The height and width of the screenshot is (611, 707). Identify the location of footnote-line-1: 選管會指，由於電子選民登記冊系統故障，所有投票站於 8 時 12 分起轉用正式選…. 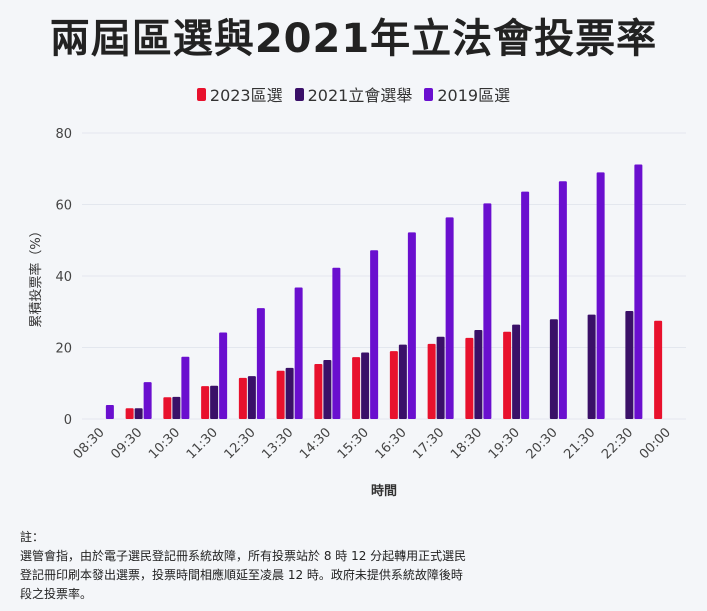
(243, 556).